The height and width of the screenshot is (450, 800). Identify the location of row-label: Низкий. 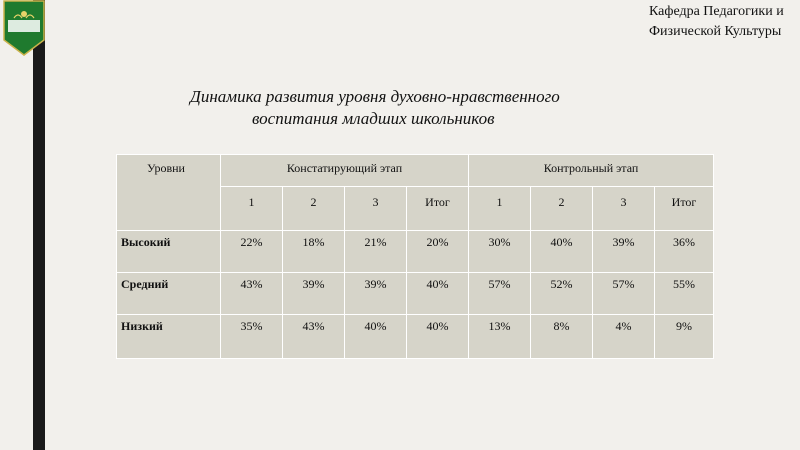
(168, 336).